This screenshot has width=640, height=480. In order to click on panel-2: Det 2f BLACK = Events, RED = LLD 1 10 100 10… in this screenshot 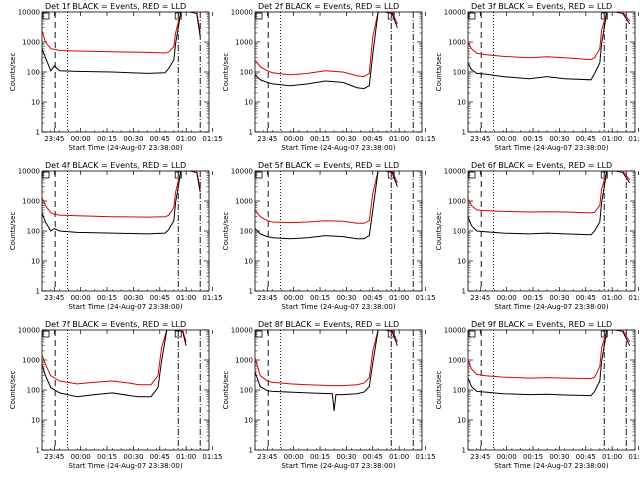, I will do `click(329, 77)`.